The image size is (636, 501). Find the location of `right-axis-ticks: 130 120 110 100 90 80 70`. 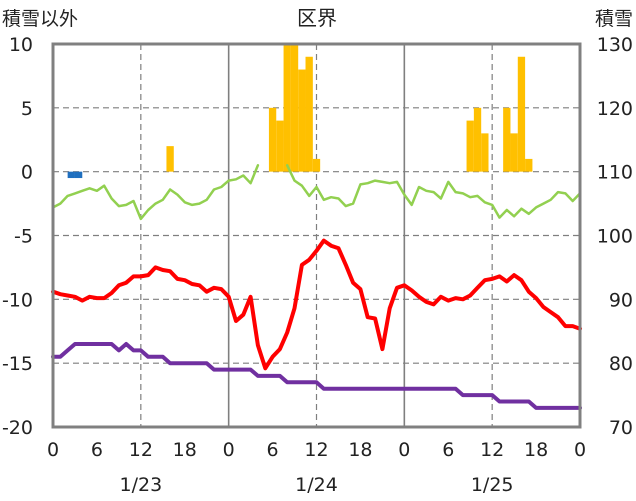

right-axis-ticks: 130 120 110 100 90 80 70 is located at coordinates (615, 236).